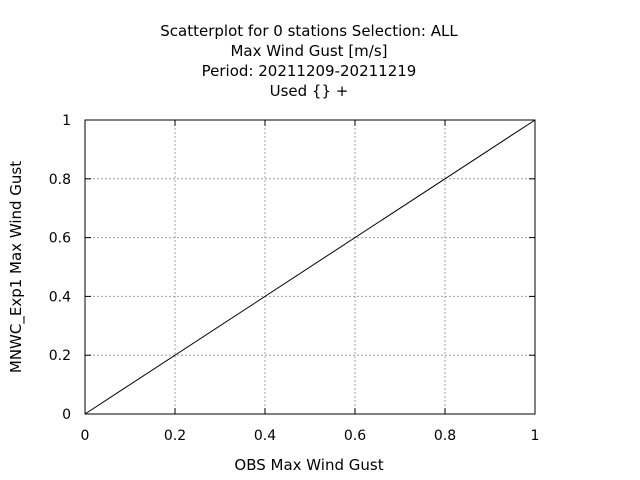 Image resolution: width=640 pixels, height=480 pixels. I want to click on x-tick-label: 0.6, so click(355, 436).